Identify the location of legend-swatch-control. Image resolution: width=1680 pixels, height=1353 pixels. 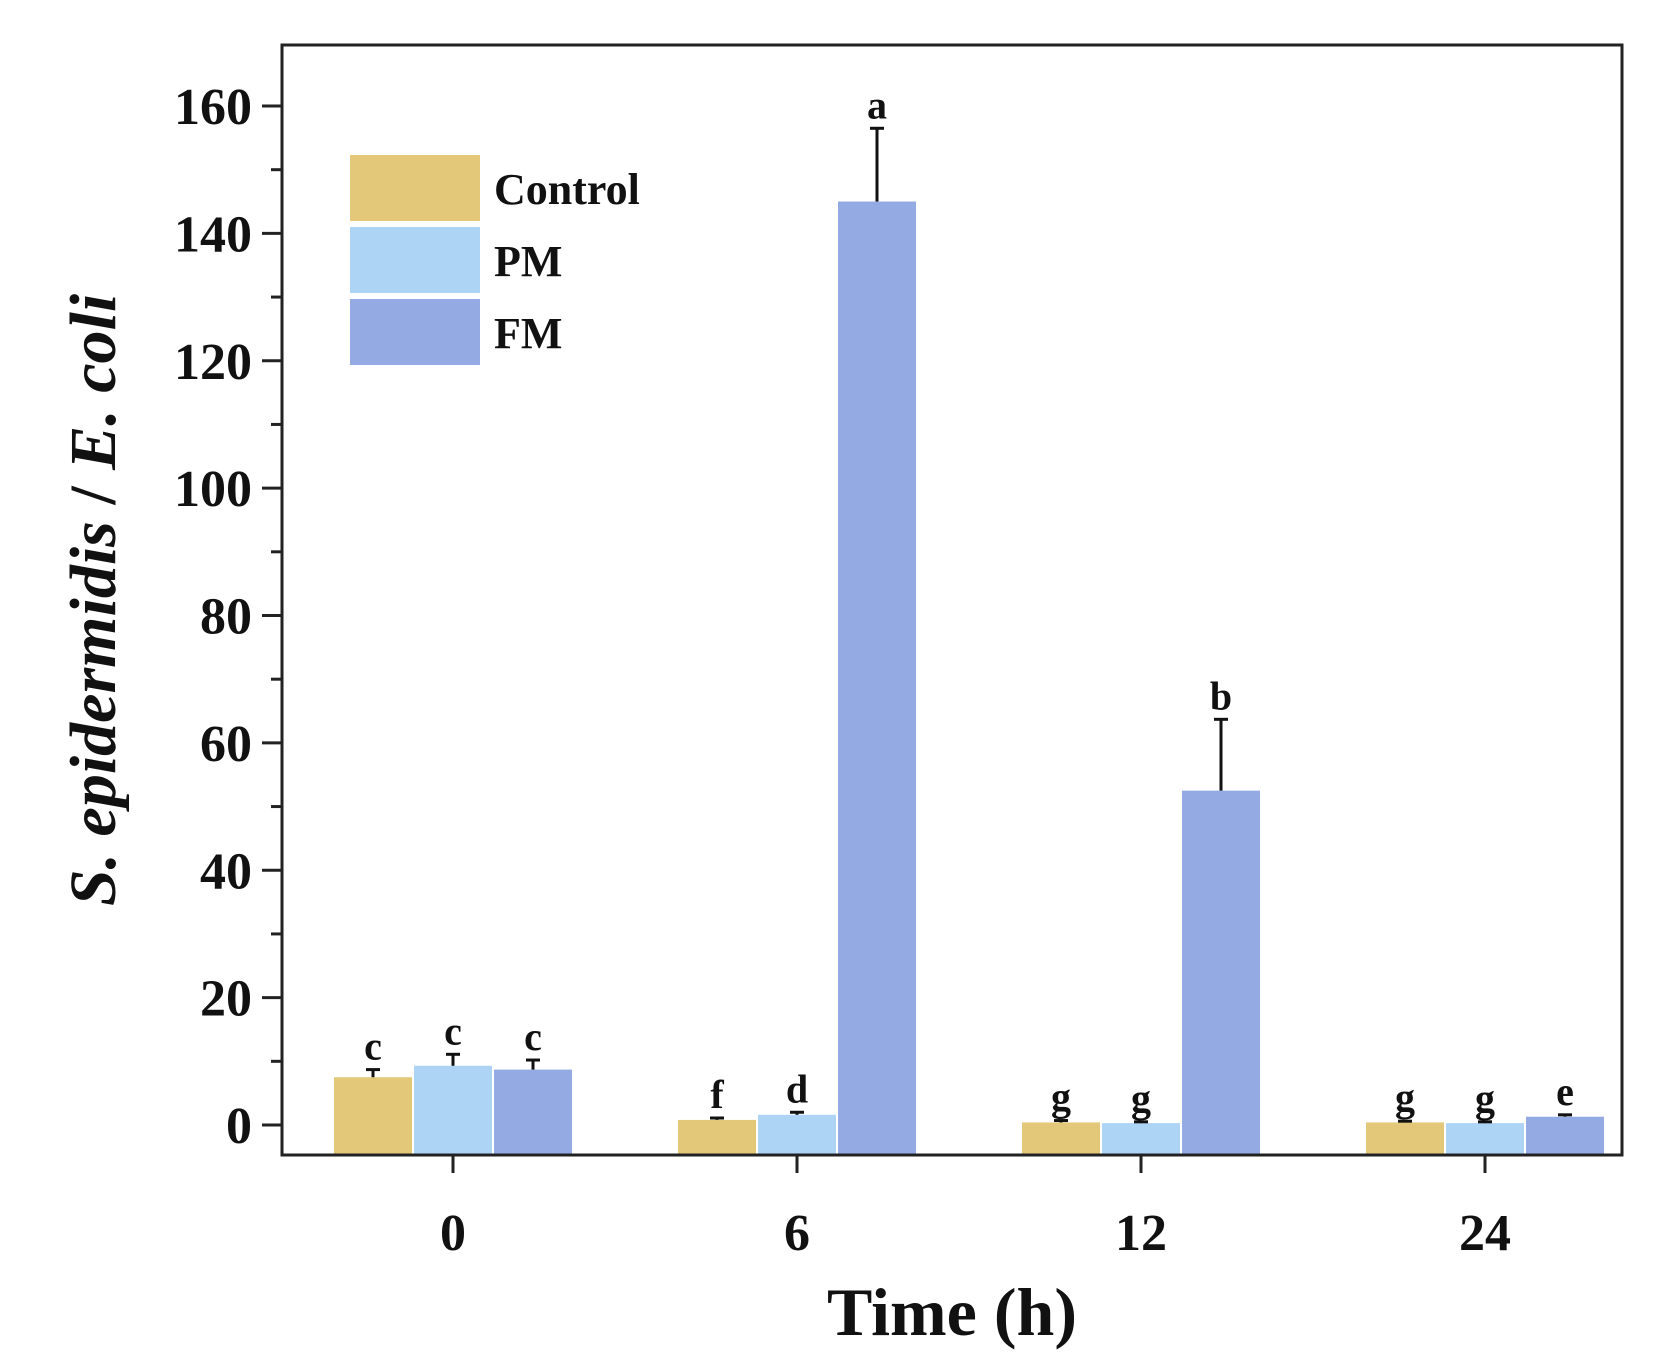
(415, 188).